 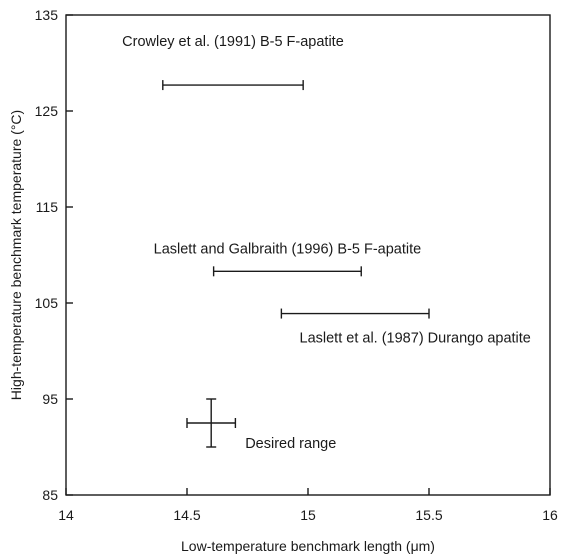 I want to click on y-tick-label: 105, so click(x=47, y=303).